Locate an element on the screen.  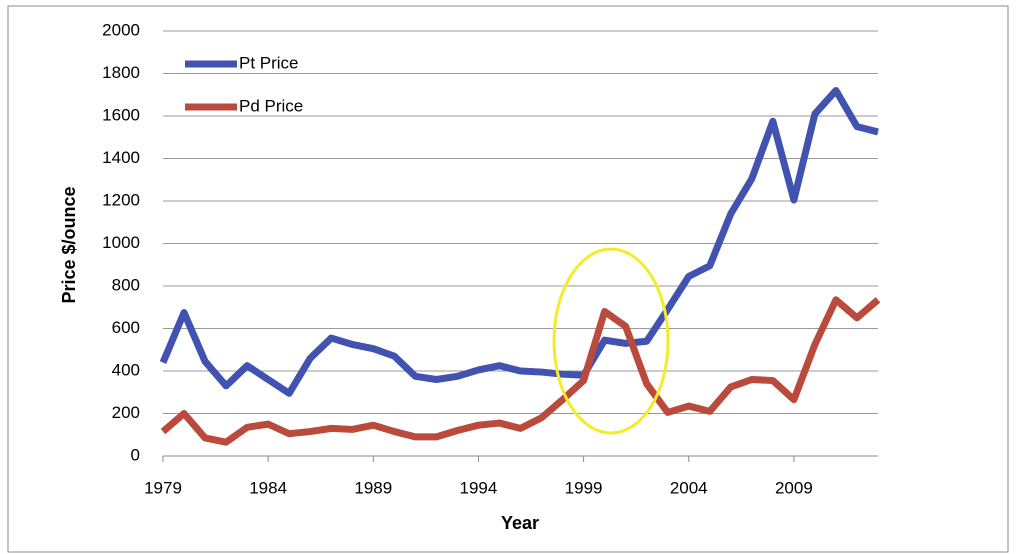
y-tick-label: 200 is located at coordinates (126, 412).